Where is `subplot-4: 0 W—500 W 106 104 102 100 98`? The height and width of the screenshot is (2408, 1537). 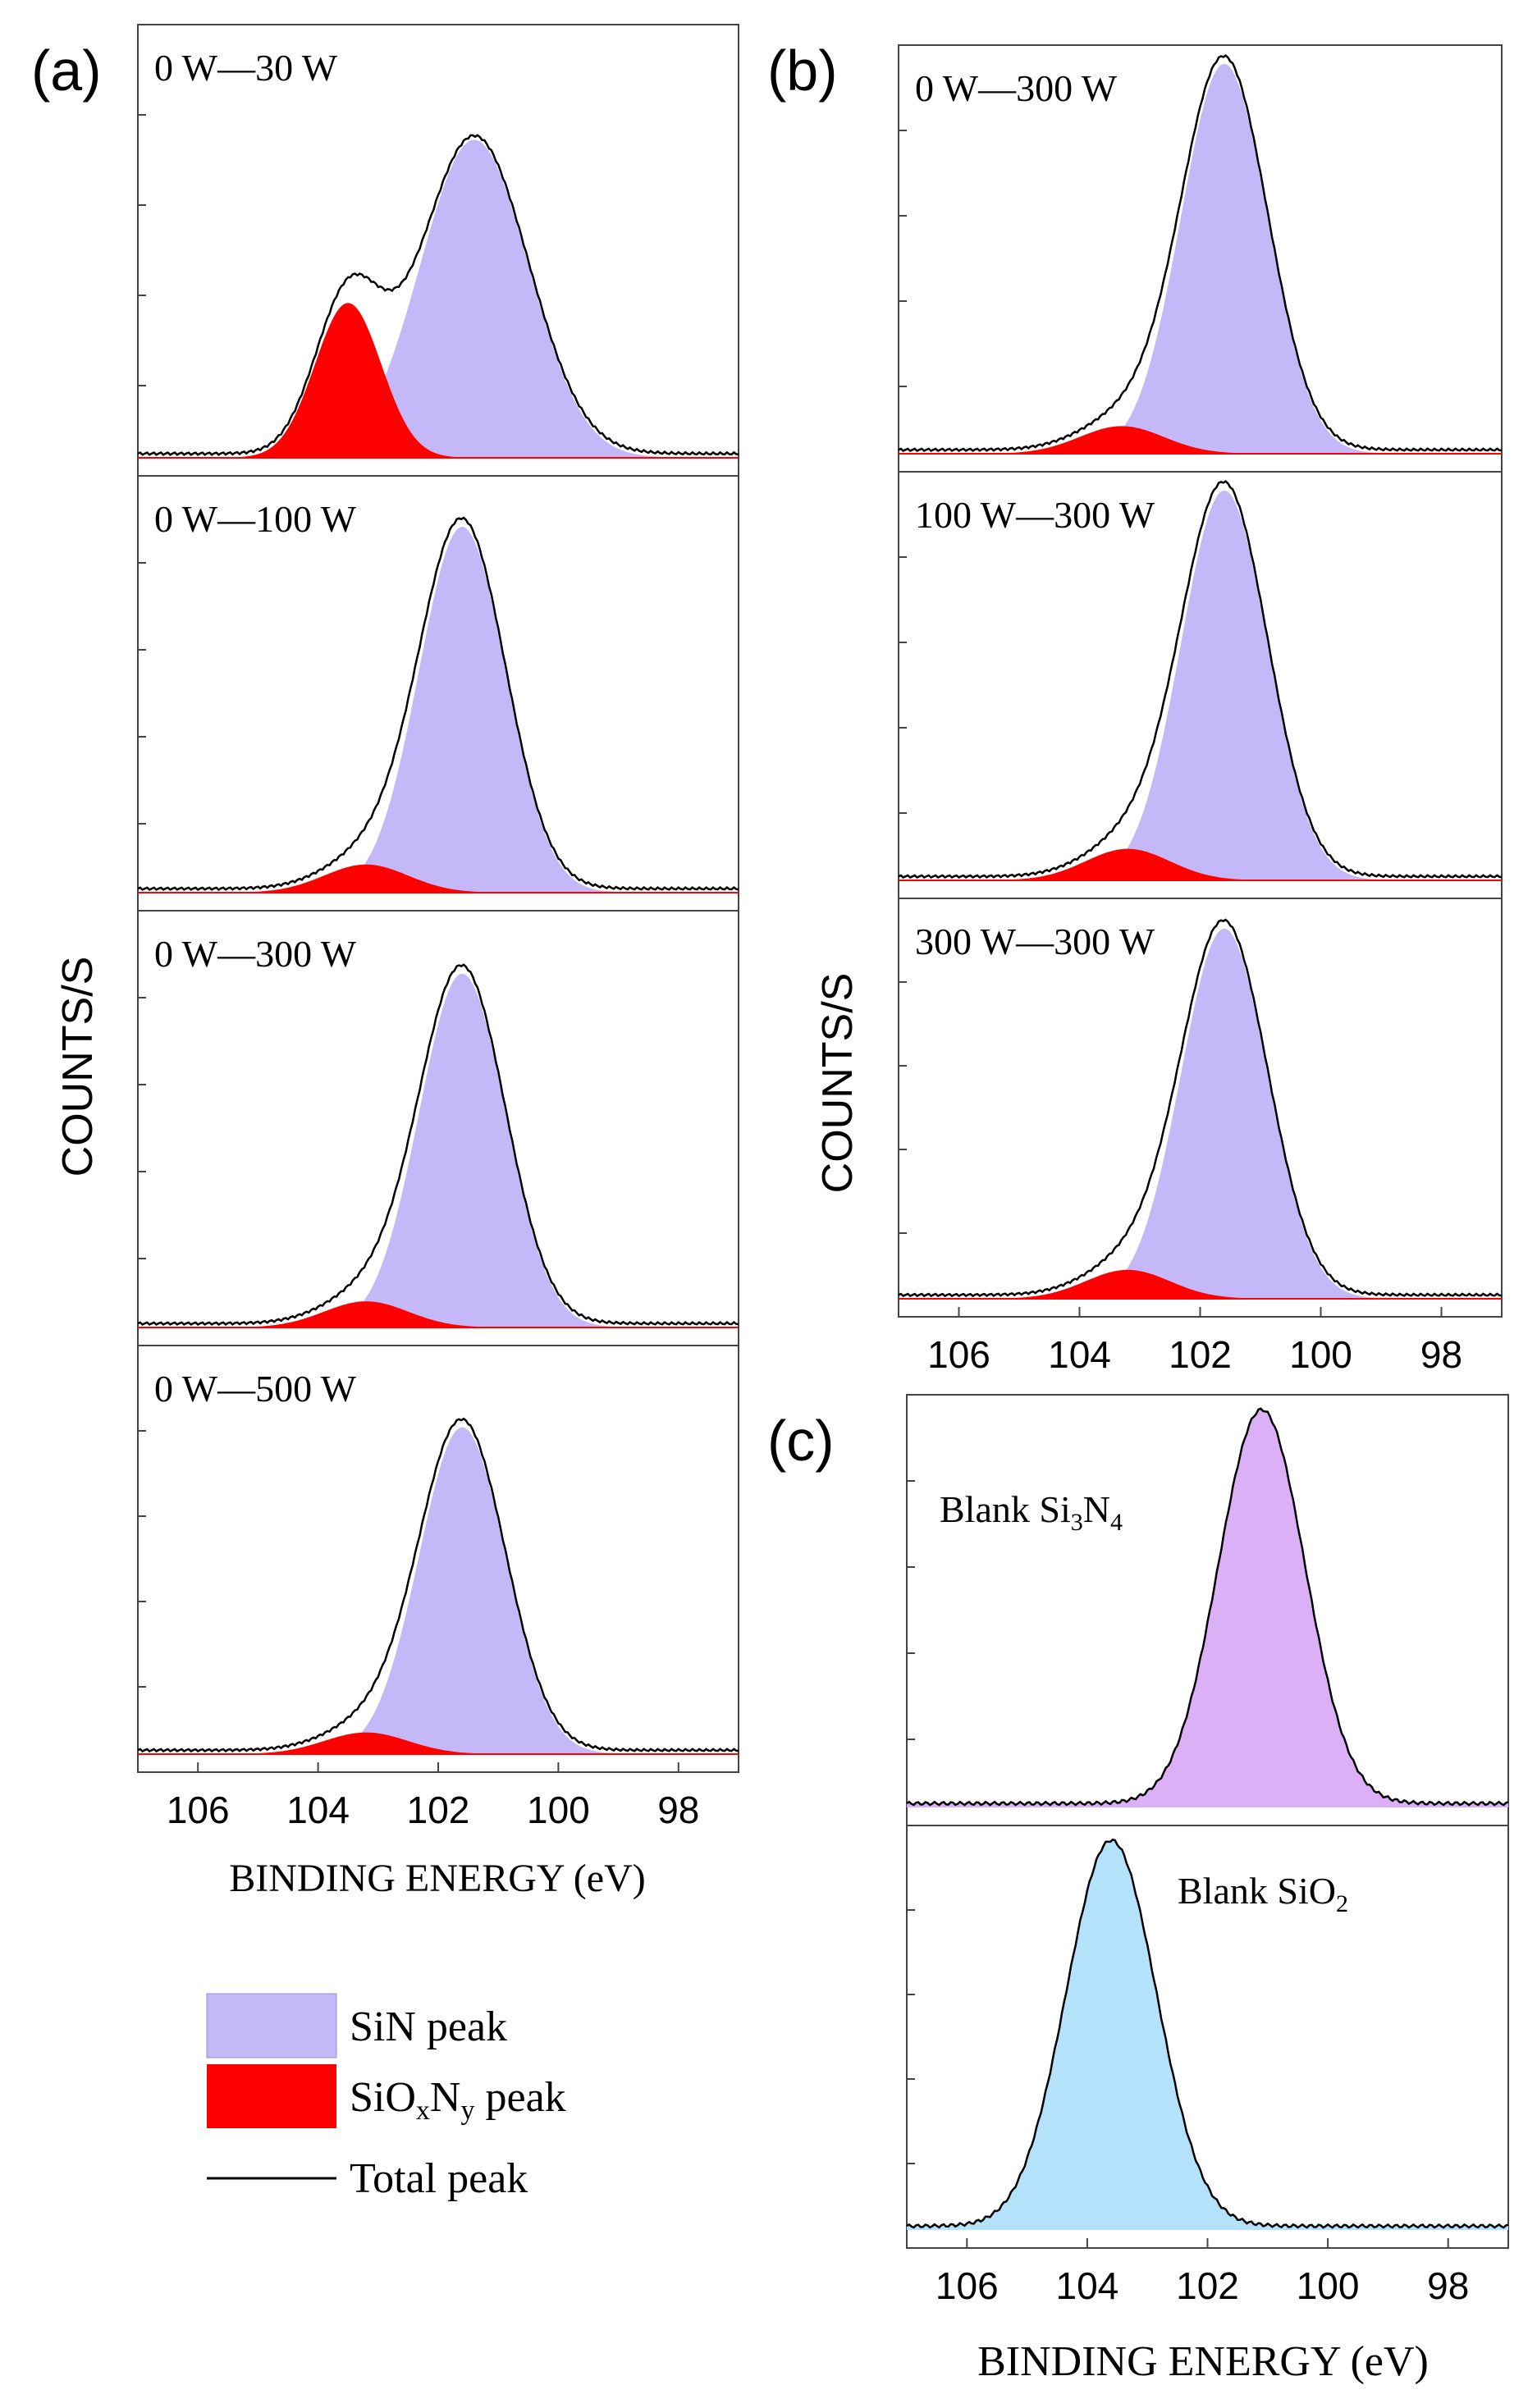 subplot-4: 0 W—500 W 106 104 102 100 98 is located at coordinates (438, 1588).